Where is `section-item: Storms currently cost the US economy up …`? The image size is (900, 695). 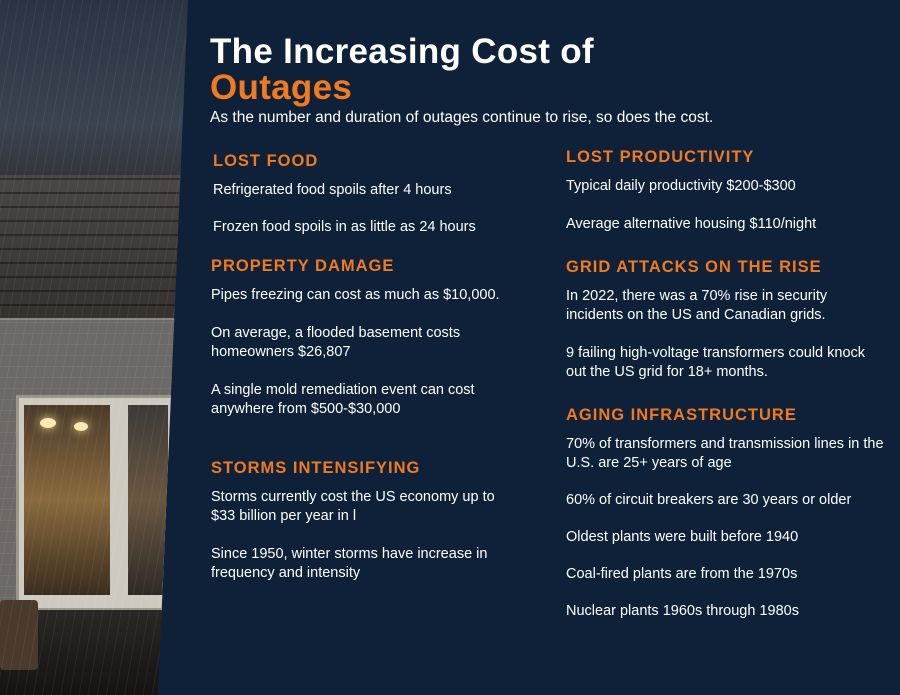
section-item: Storms currently cost the US economy up … is located at coordinates (353, 506).